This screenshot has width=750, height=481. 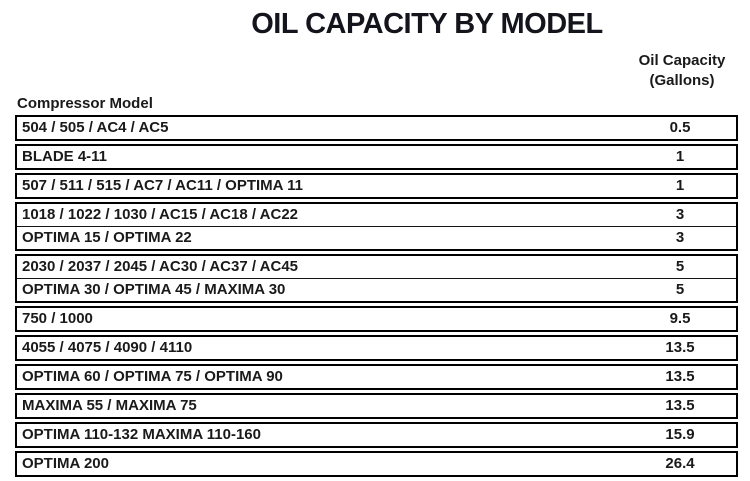 I want to click on table-row-group: OPTIMA 60 / OPTIMA 75 / OPTIMA 90 13.5, so click(x=376, y=377).